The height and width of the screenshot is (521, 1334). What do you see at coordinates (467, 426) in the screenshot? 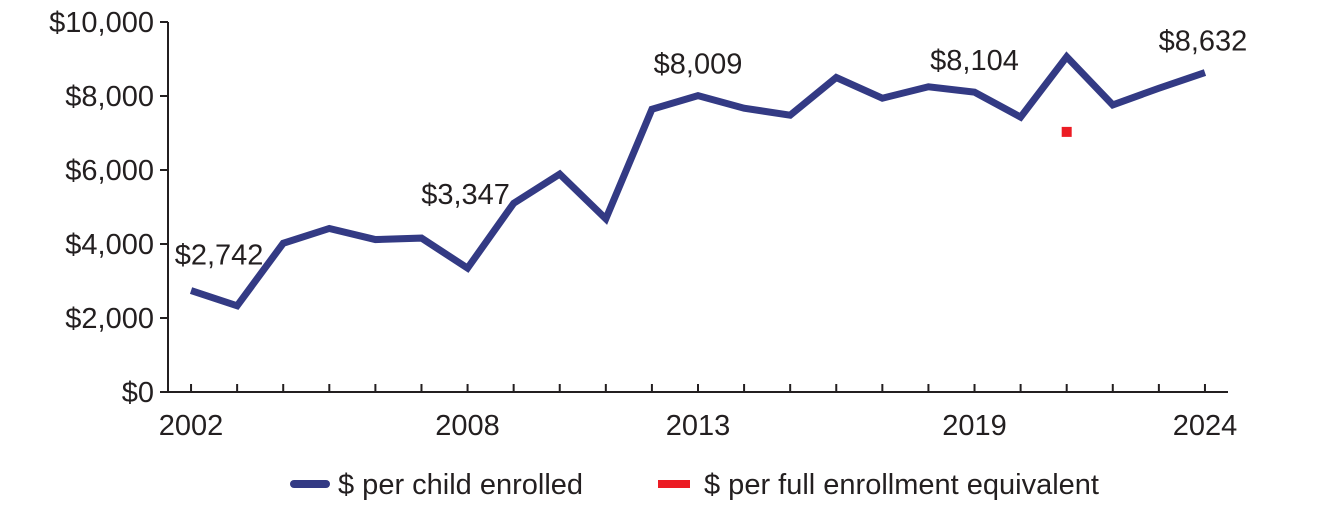
I see `x-tick-label: 2008` at bounding box center [467, 426].